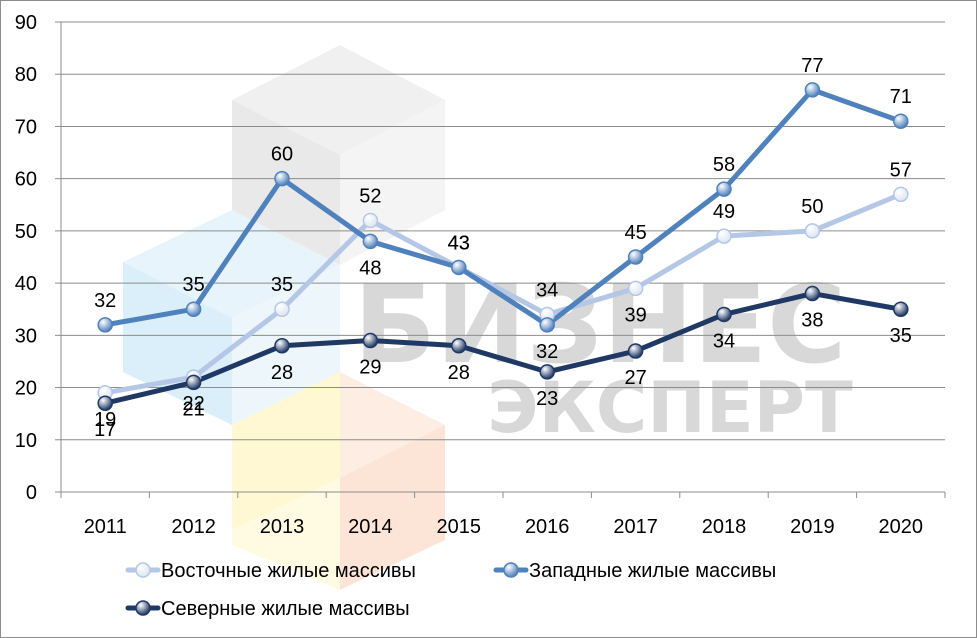 This screenshot has width=977, height=638. Describe the element at coordinates (635, 288) in the screenshot. I see `series-0-point-2017` at that location.